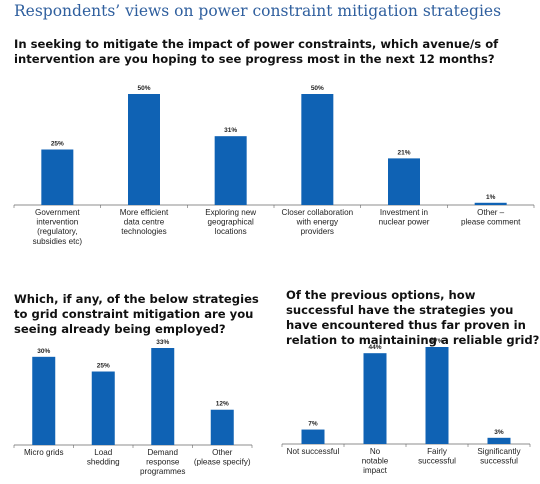 The width and height of the screenshot is (540, 484). What do you see at coordinates (499, 456) in the screenshot?
I see `category-label: Significantly successful` at bounding box center [499, 456].